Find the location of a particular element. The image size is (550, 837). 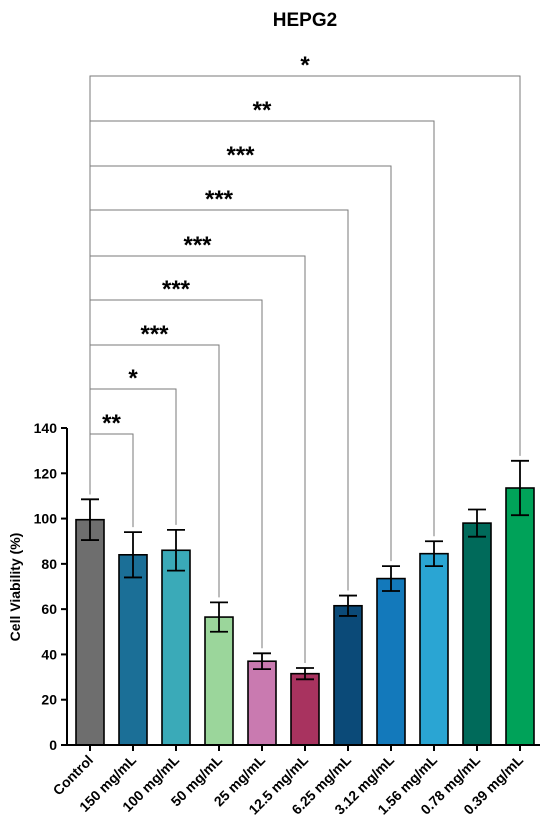

y-tick-label: 40 is located at coordinates (49, 654).